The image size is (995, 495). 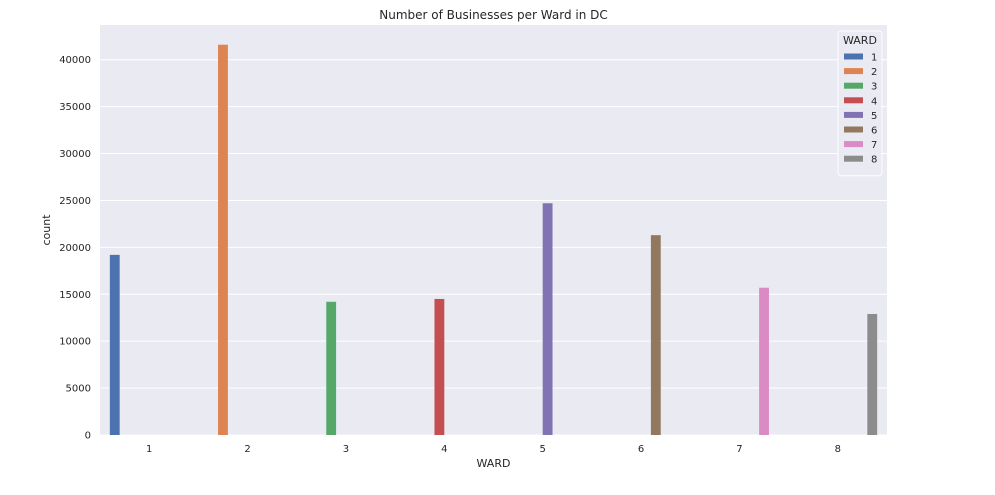 I want to click on y-tick-label: 25000, so click(x=75, y=201).